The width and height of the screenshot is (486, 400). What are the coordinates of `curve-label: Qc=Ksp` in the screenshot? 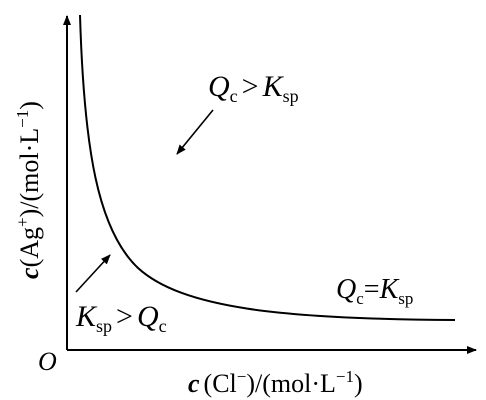 It's located at (374, 291).